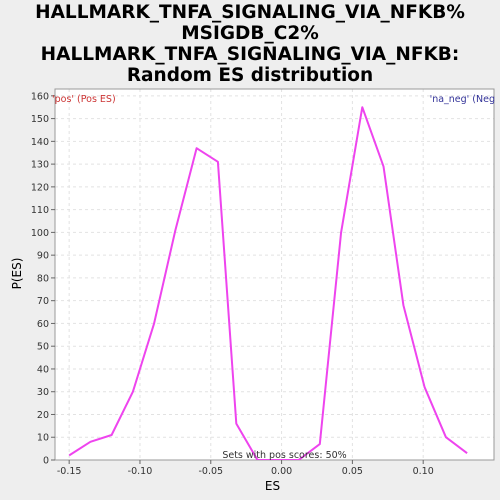 The image size is (500, 500). I want to click on y-tick-label: 160, so click(40, 96).